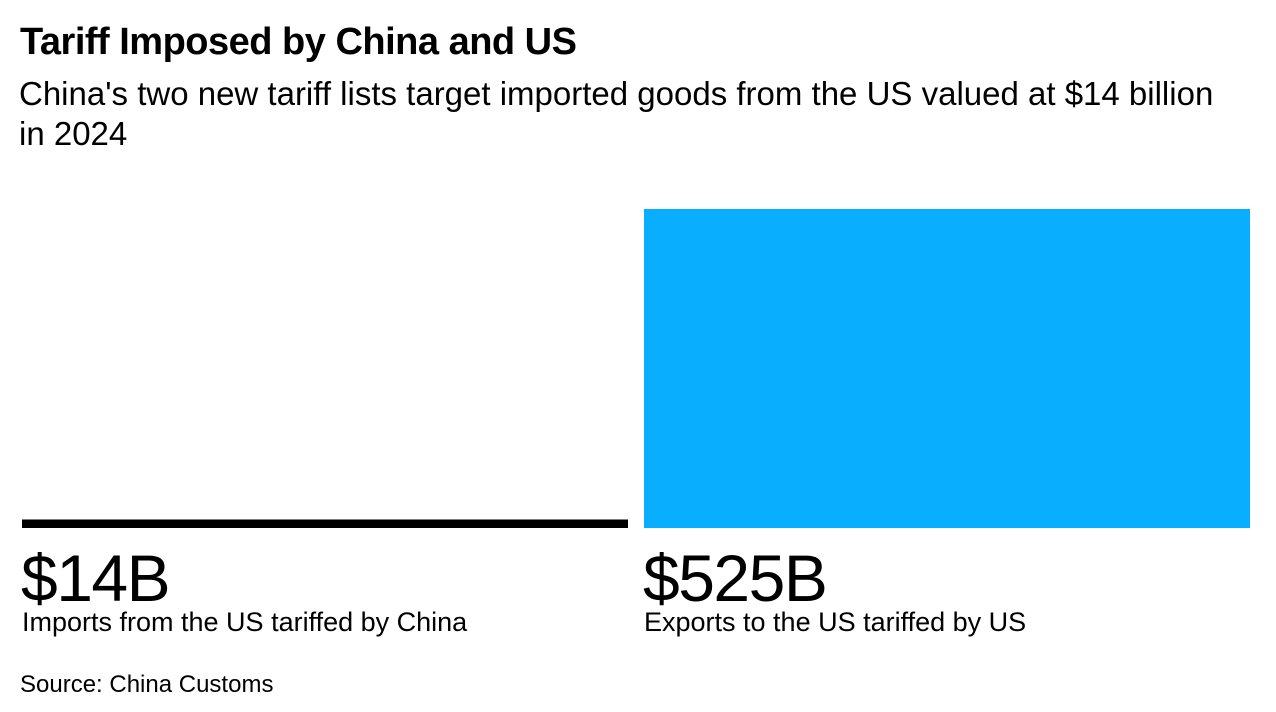 This screenshot has height=712, width=1276. Describe the element at coordinates (735, 578) in the screenshot. I see `bar-value-label-exports: $525B` at that location.